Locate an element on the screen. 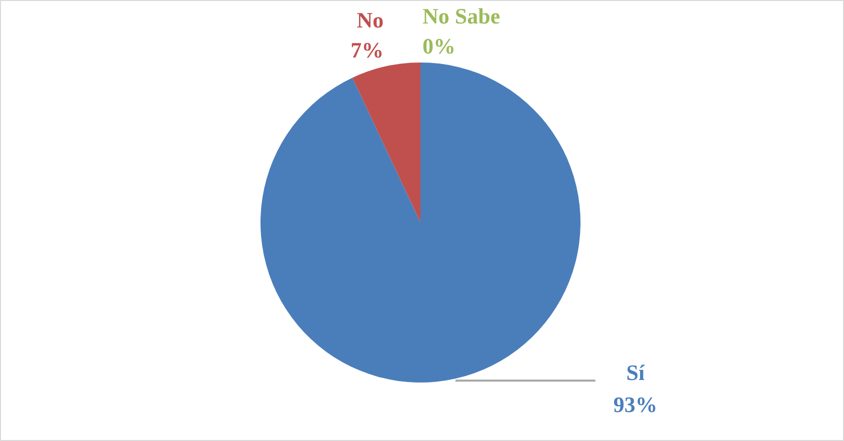 This screenshot has height=441, width=844. data-label: 93% is located at coordinates (635, 405).